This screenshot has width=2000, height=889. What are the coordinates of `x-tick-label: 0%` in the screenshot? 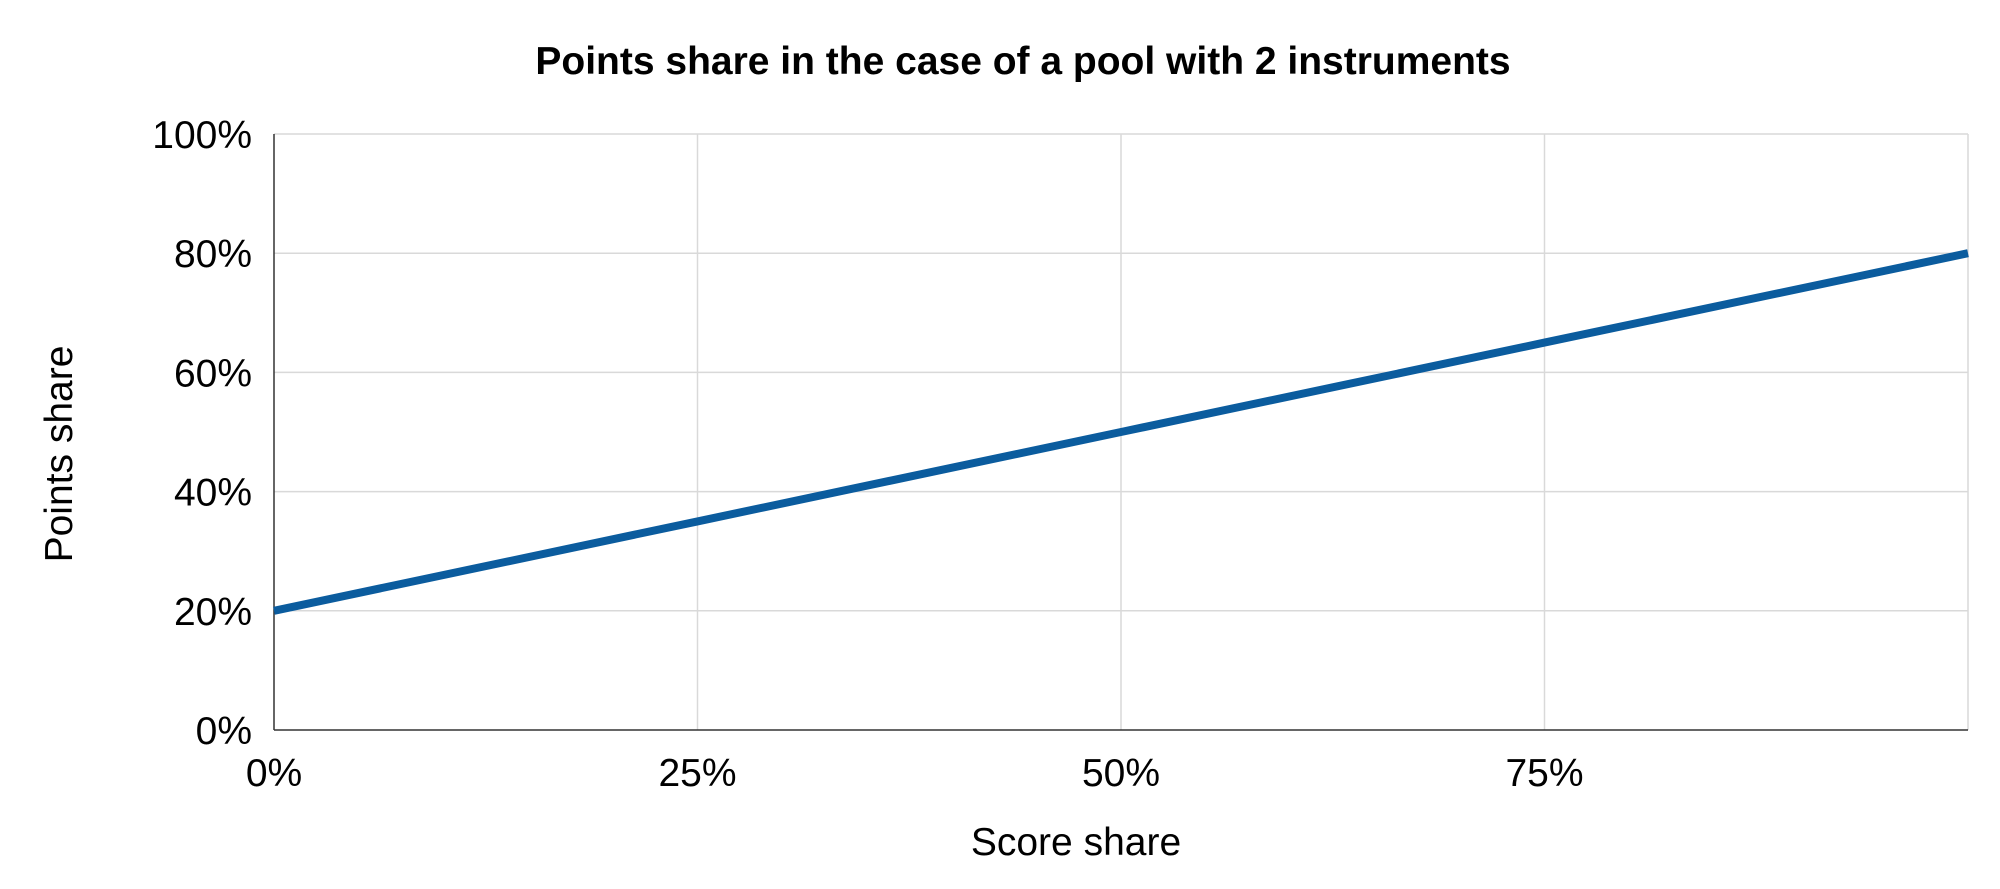 It's located at (274, 773).